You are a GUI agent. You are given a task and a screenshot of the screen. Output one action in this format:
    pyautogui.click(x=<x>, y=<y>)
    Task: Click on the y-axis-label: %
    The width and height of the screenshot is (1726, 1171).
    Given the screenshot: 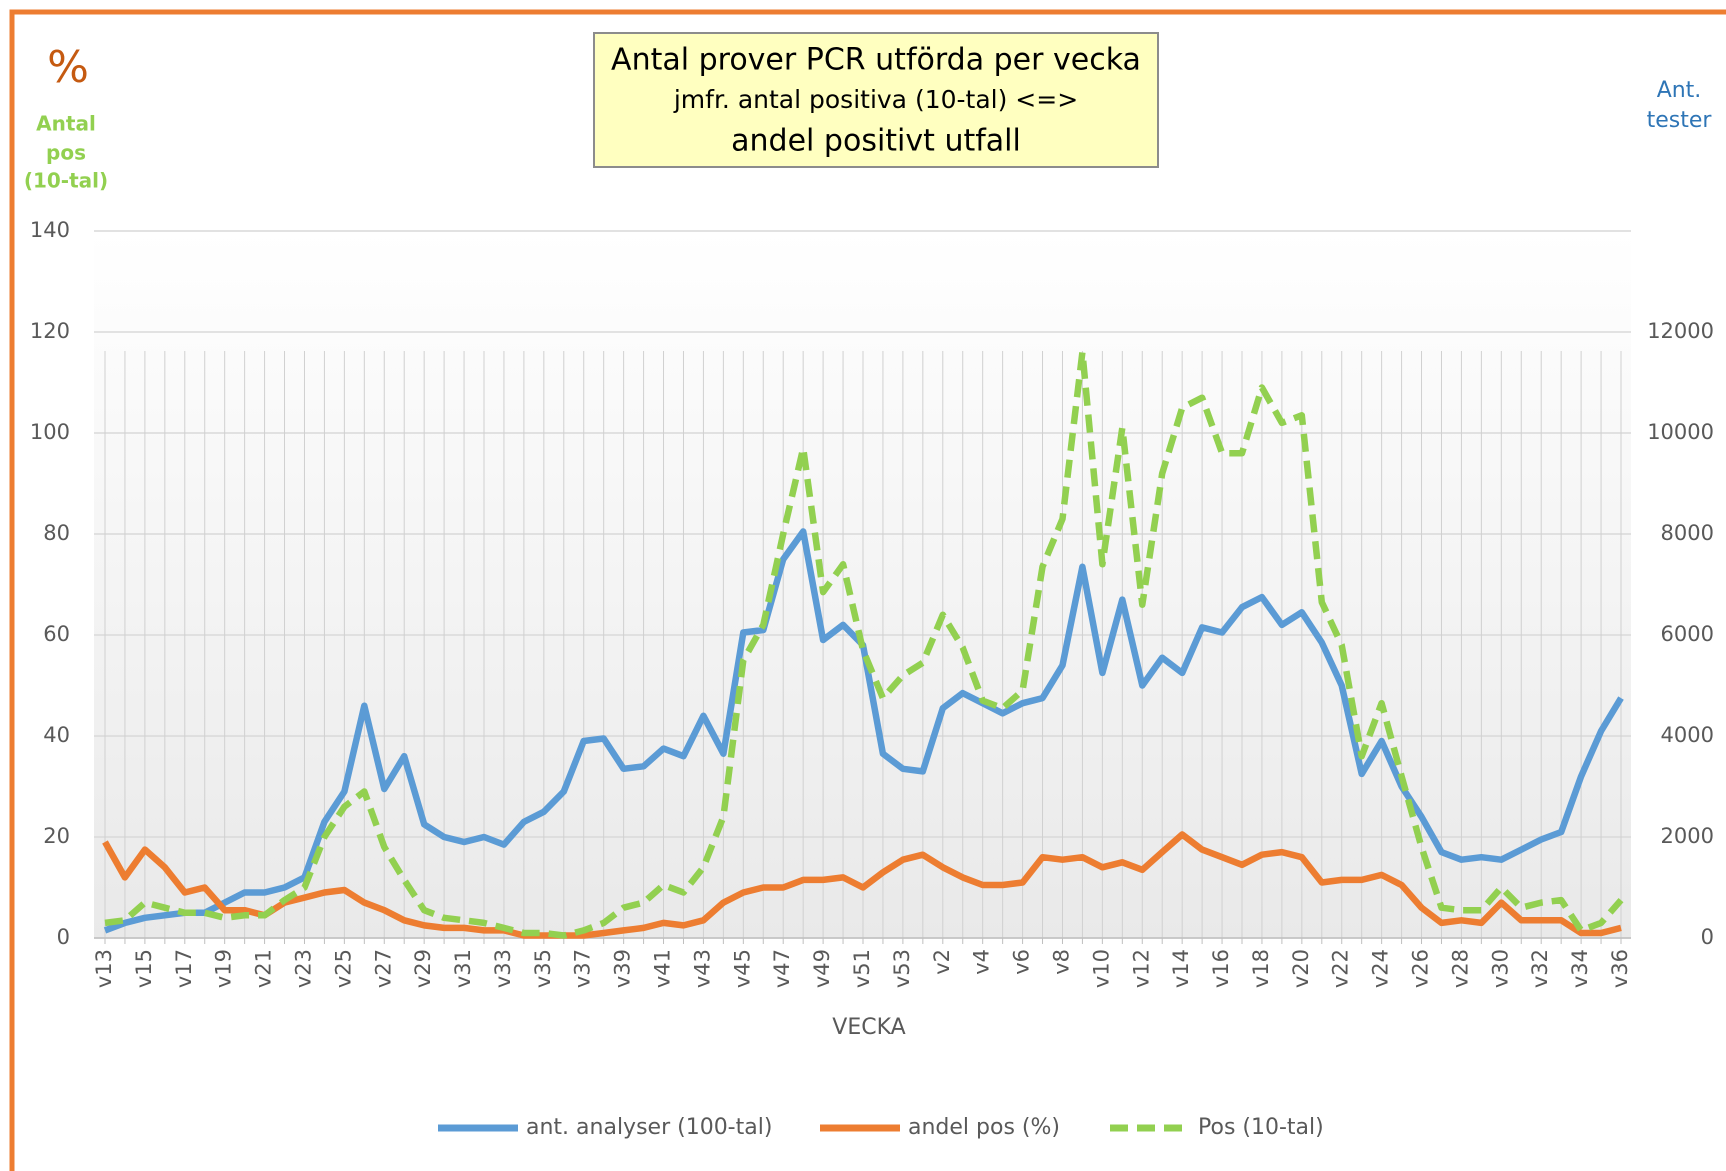 What is the action you would take?
    pyautogui.click(x=68, y=67)
    